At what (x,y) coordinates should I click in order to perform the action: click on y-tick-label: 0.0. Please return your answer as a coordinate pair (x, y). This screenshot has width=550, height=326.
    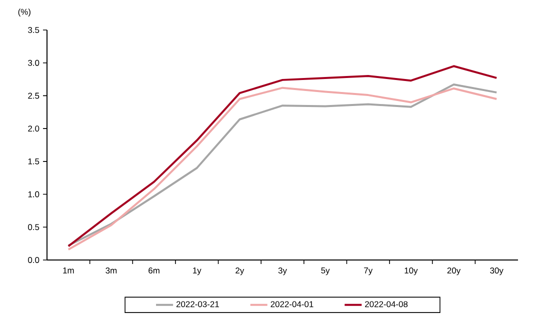
    Looking at the image, I should click on (34, 260).